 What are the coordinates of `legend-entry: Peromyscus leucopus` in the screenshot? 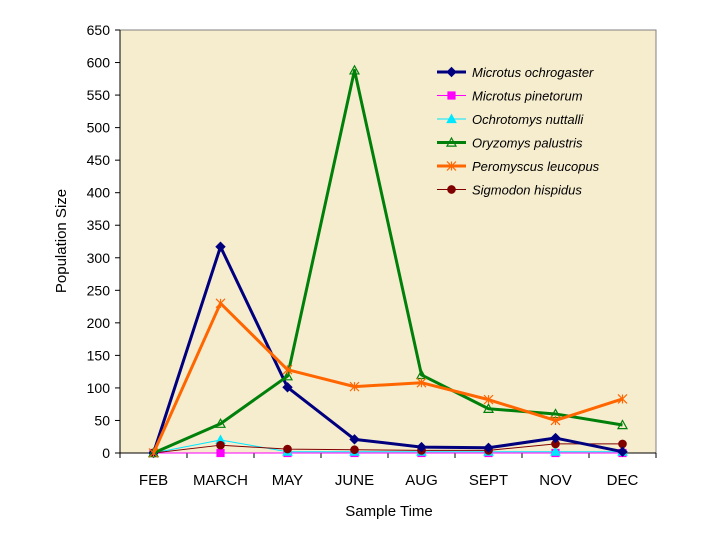 It's located at (518, 166).